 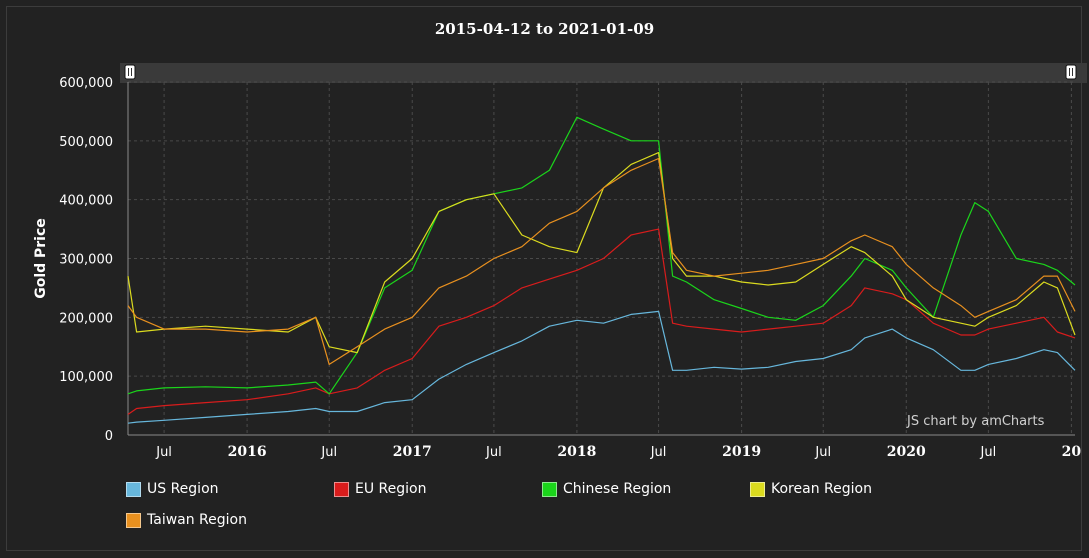 I want to click on amcharts-credit-link: JS chart by amCharts, so click(x=976, y=421).